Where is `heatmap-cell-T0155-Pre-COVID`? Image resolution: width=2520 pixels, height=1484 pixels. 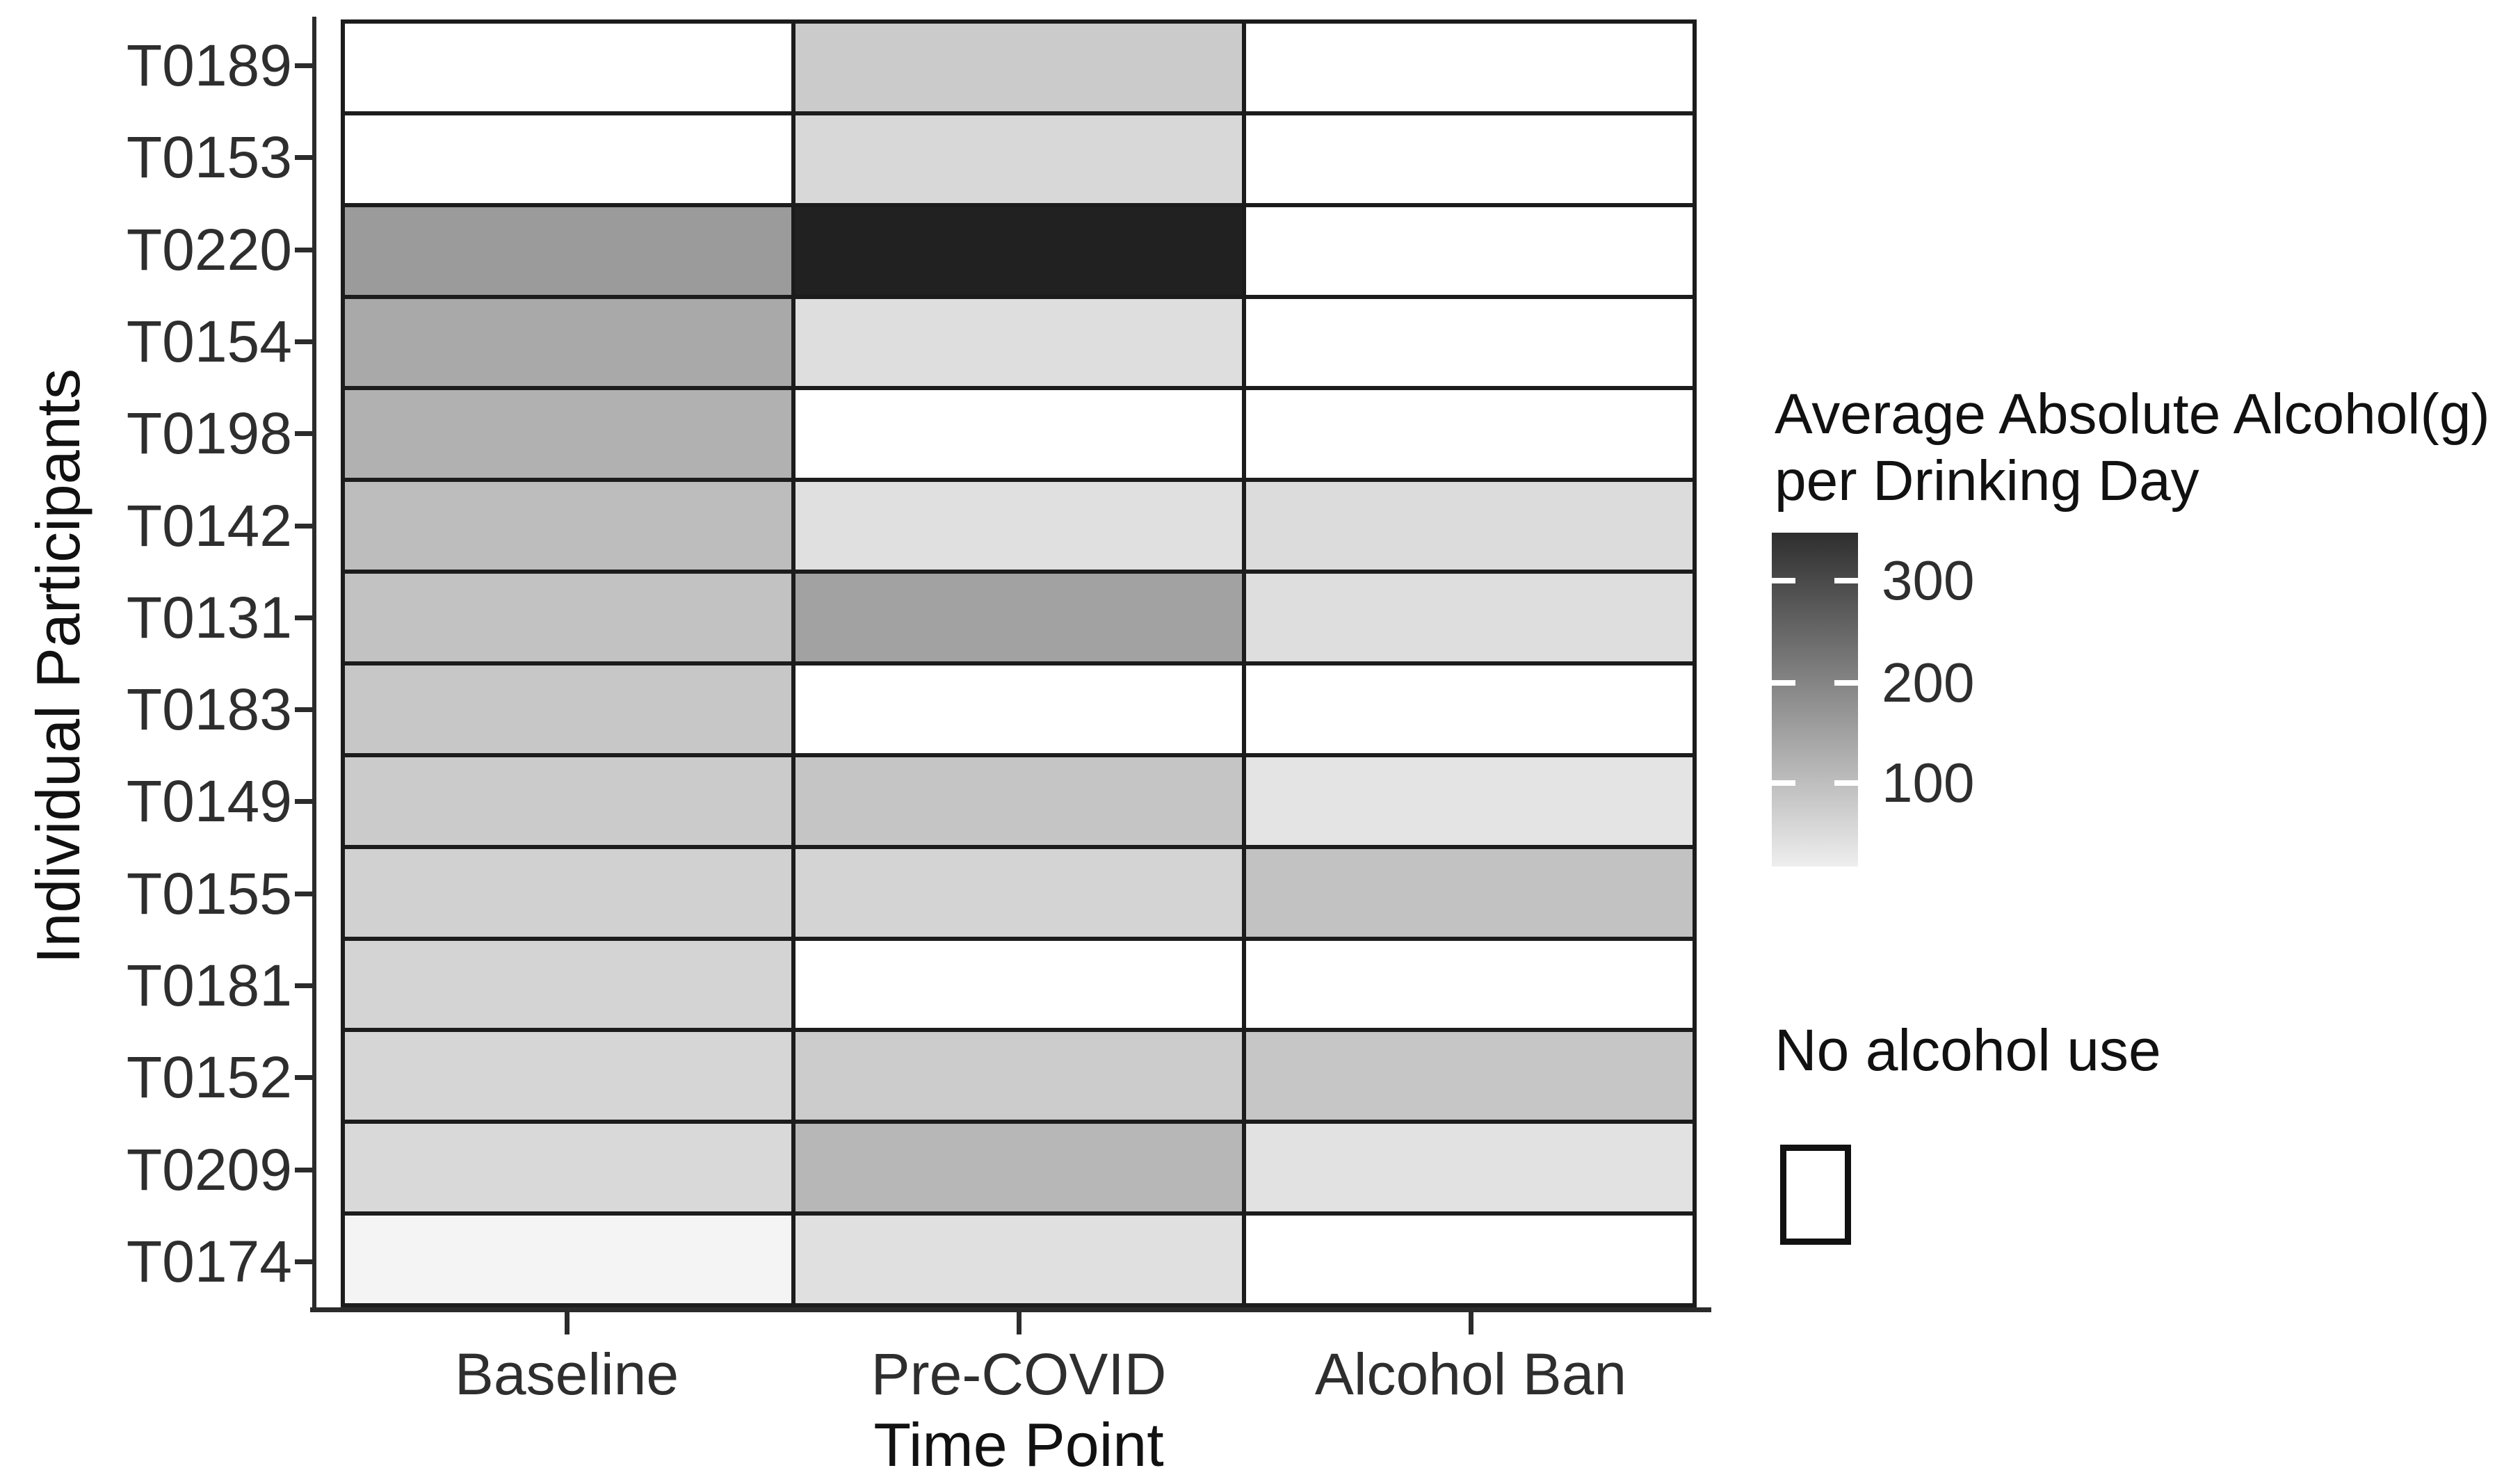
heatmap-cell-T0155-Pre-COVID is located at coordinates (1018, 892).